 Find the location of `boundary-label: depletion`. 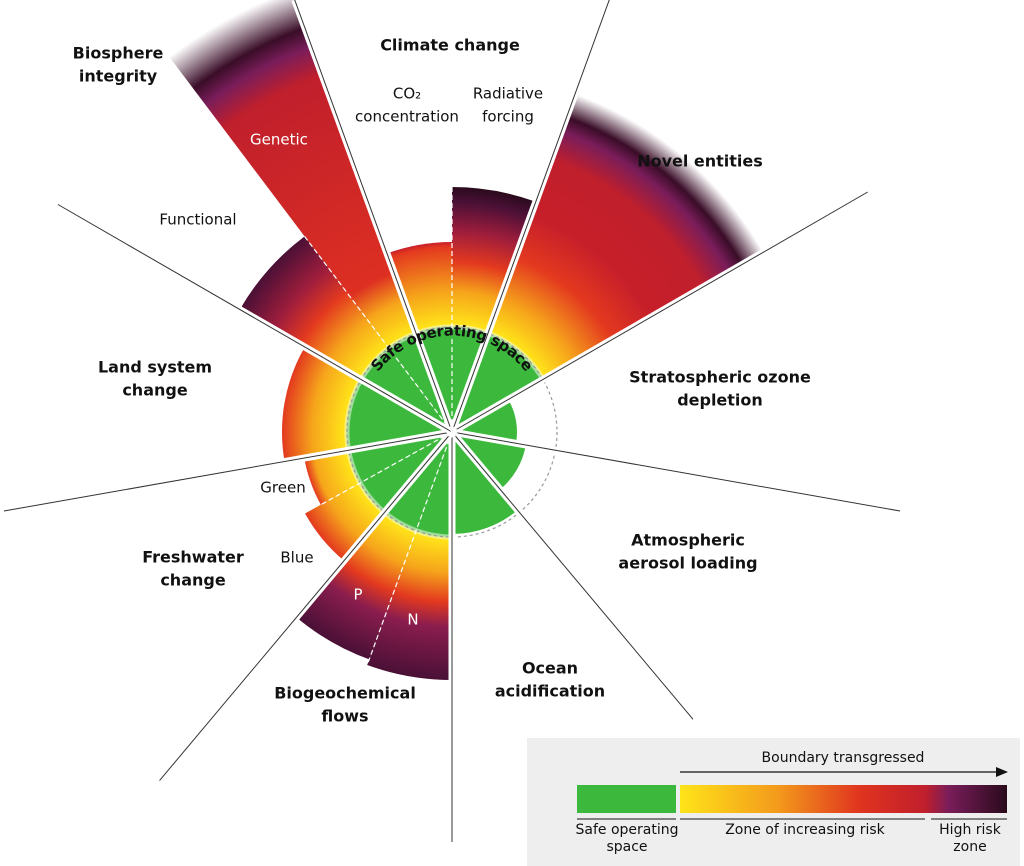

boundary-label: depletion is located at coordinates (720, 400).